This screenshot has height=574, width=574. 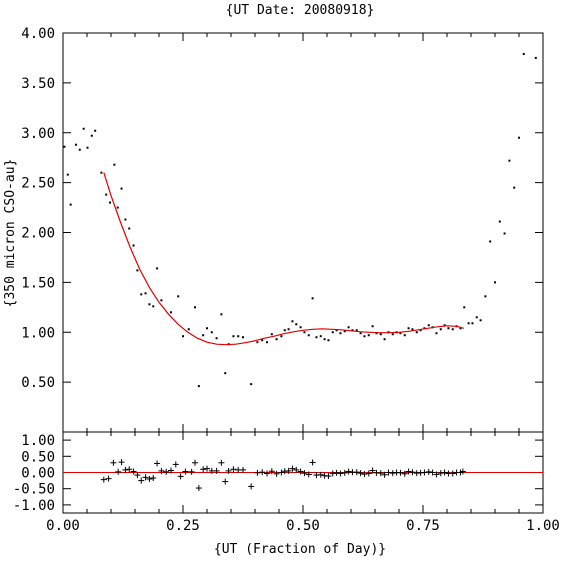 What do you see at coordinates (423, 526) in the screenshot?
I see `x-tick-label: 0.75` at bounding box center [423, 526].